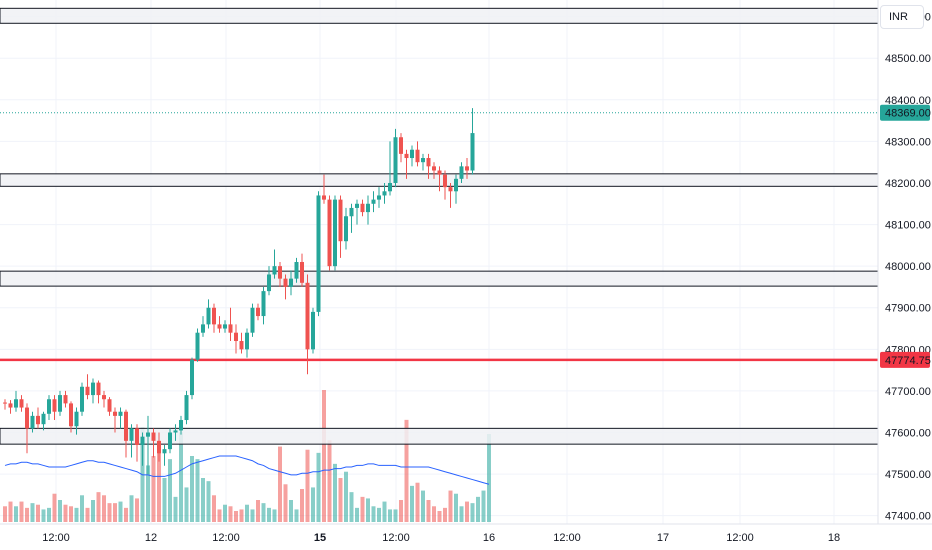 This screenshot has height=550, width=932. What do you see at coordinates (908, 392) in the screenshot?
I see `price-tick-label: 47700.00` at bounding box center [908, 392].